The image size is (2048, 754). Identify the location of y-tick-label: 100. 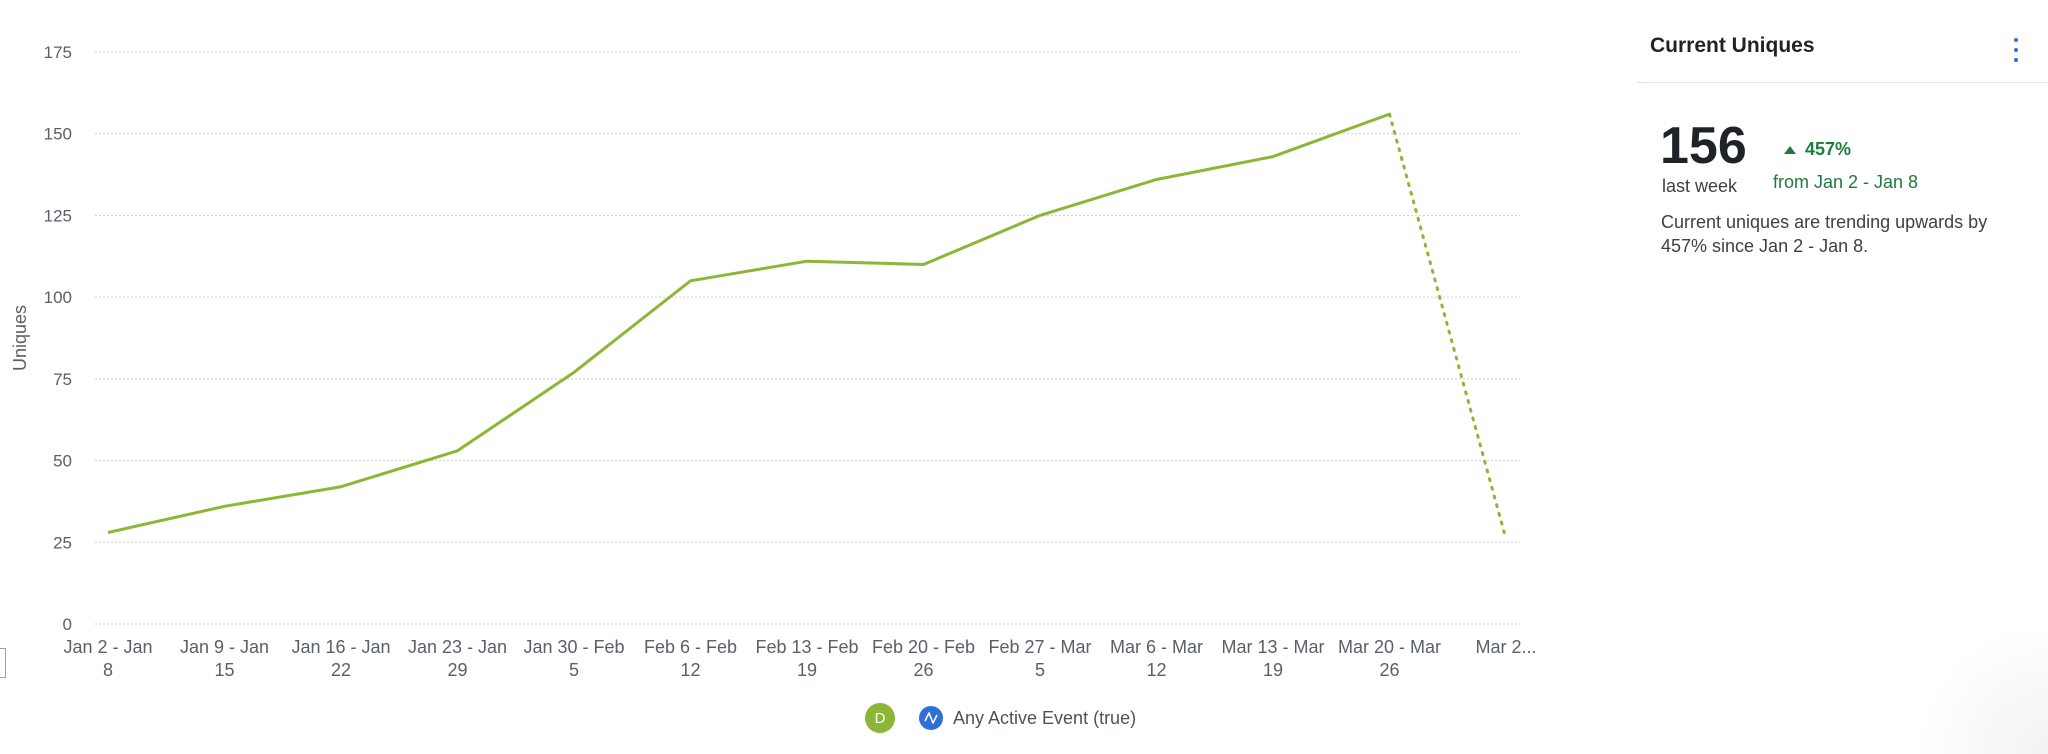
(58, 297).